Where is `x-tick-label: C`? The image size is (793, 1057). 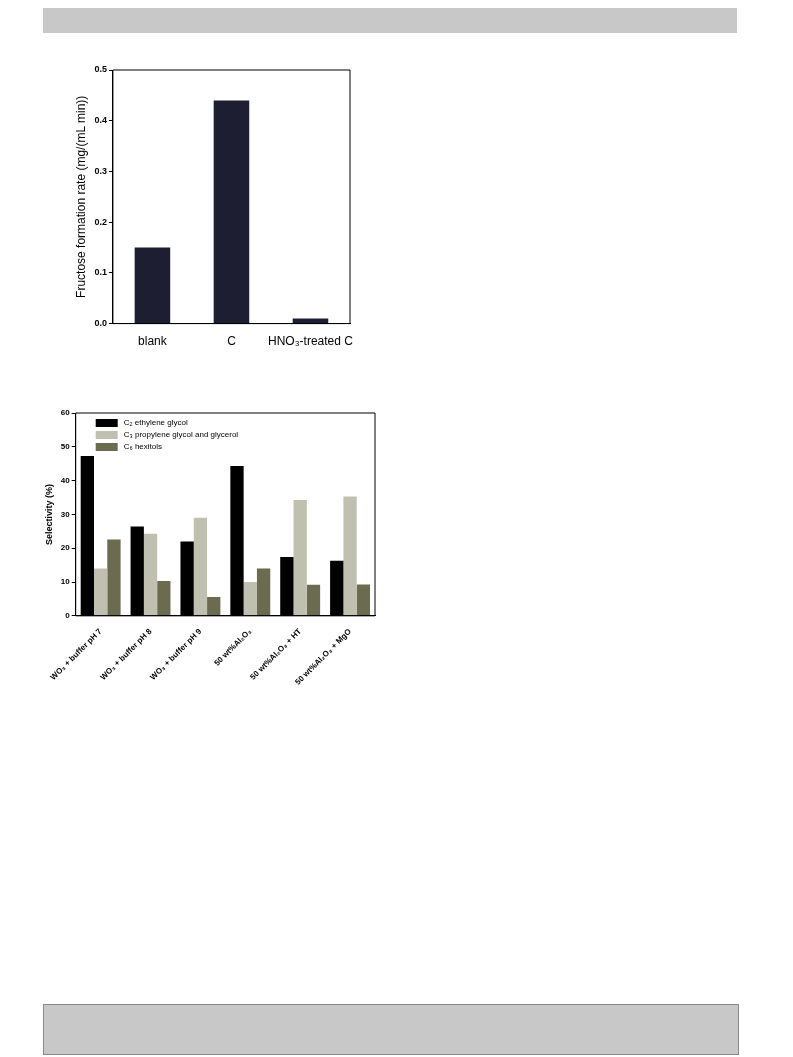 x-tick-label: C is located at coordinates (232, 341).